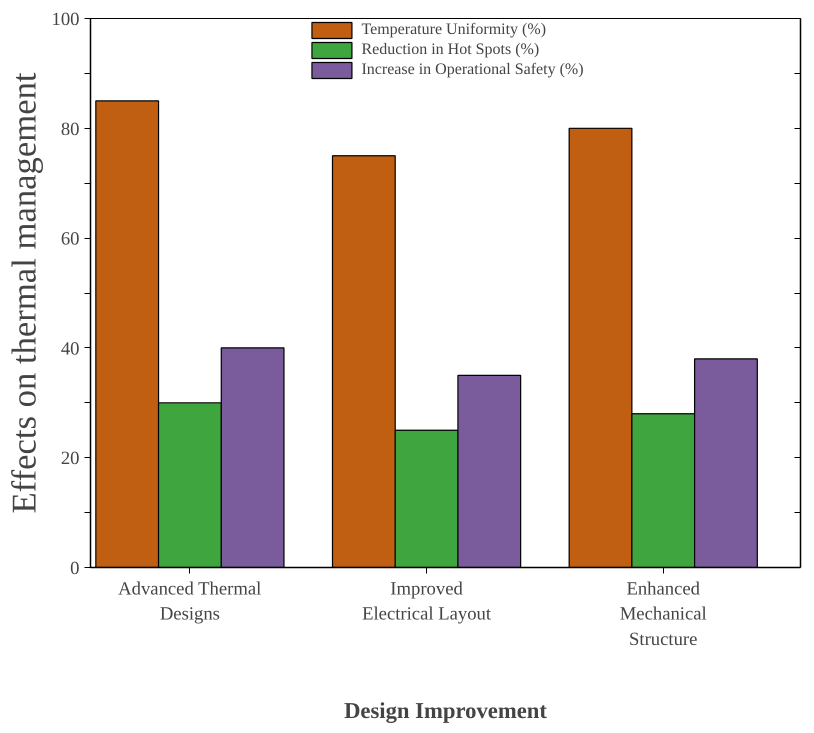  I want to click on x-tick-label: Advanced Thermal Designs, so click(190, 601).